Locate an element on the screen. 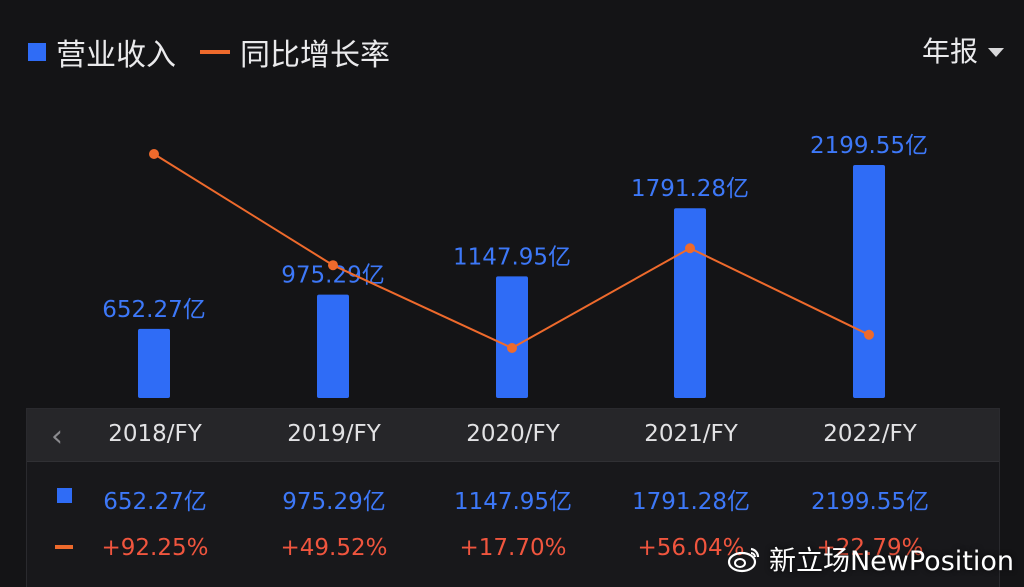  legend-line-swatch is located at coordinates (215, 52).